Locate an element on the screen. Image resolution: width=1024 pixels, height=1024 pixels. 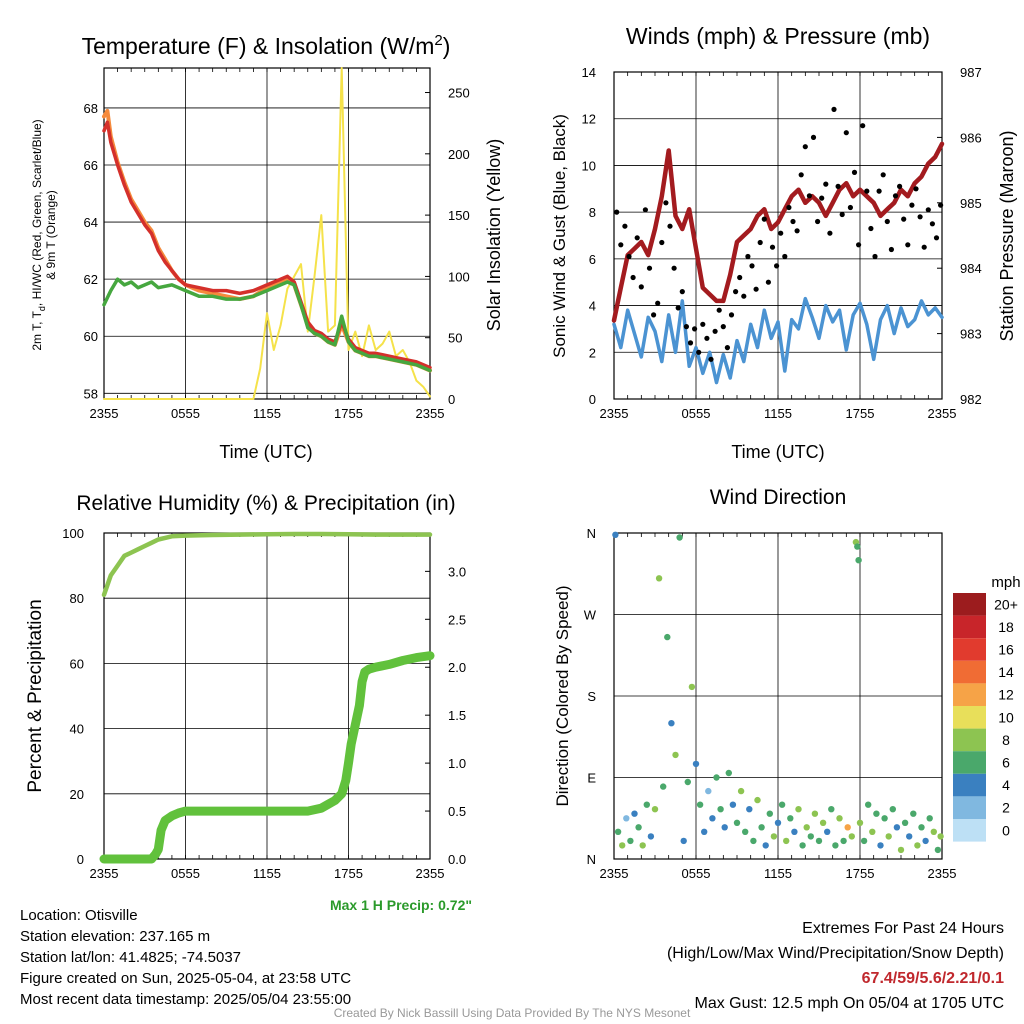
wind-y-tick-label: 10 is located at coordinates (589, 165).